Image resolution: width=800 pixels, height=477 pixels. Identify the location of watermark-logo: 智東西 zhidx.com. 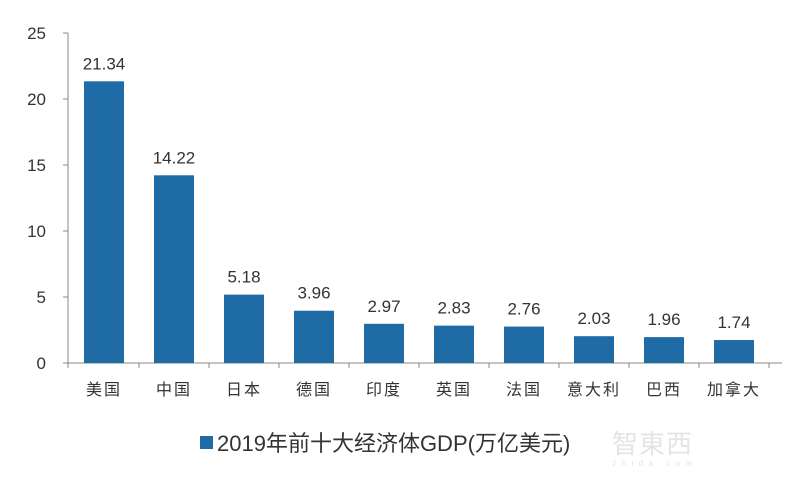
(655, 449).